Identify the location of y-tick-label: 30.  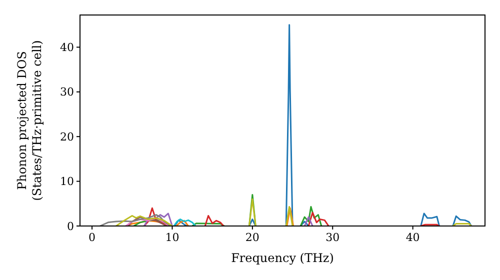
(67, 92).